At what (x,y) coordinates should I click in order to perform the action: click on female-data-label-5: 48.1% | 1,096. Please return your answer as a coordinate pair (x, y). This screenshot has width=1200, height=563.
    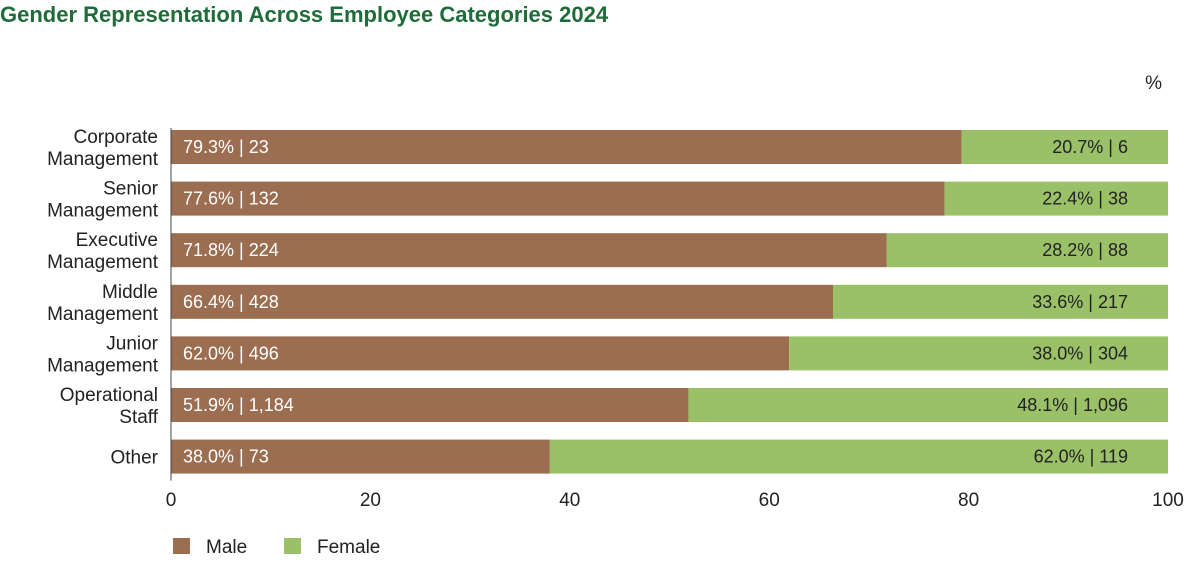
    Looking at the image, I should click on (1072, 405).